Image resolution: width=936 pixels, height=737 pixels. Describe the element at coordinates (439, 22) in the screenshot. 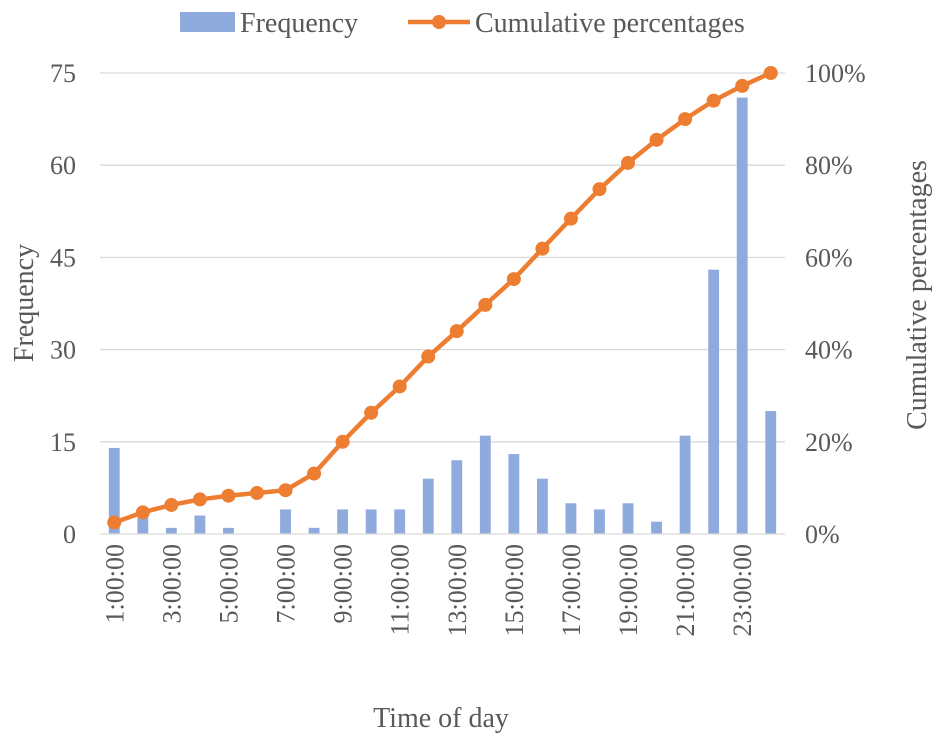

I see `legend-swatch-cumulative-marker` at that location.